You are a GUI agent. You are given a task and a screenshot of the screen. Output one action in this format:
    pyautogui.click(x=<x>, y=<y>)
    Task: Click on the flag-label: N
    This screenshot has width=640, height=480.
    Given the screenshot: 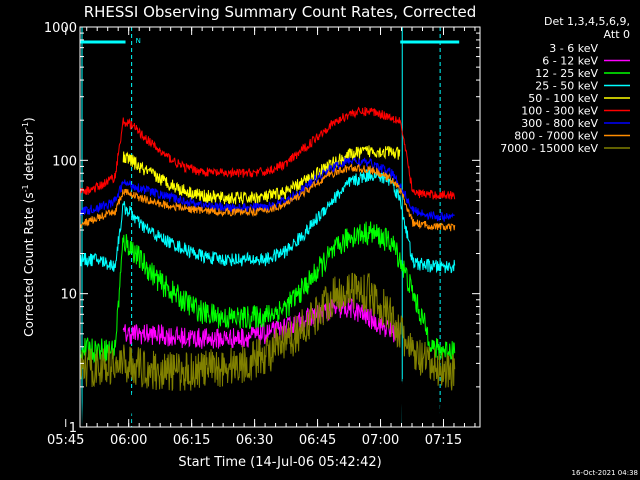 What is the action you would take?
    pyautogui.click(x=138, y=41)
    